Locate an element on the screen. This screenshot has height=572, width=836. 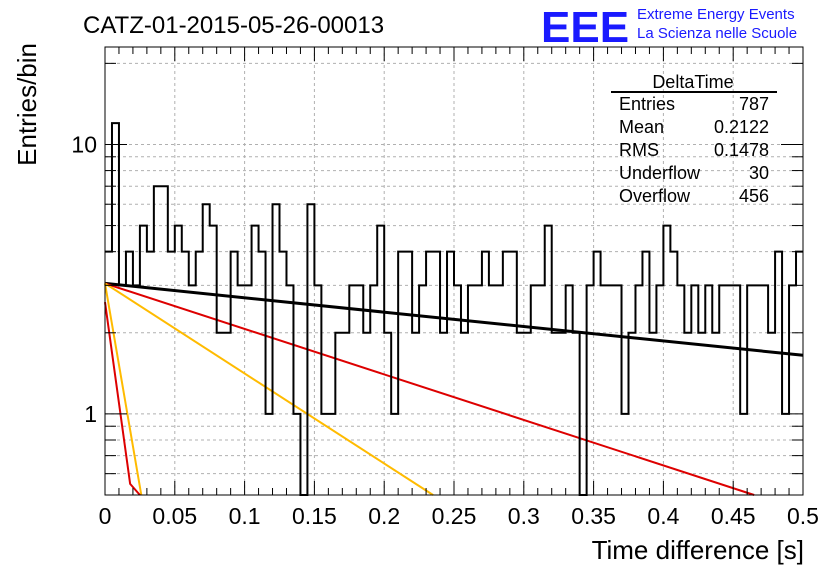
x-tick-label: 0.3 is located at coordinates (524, 516).